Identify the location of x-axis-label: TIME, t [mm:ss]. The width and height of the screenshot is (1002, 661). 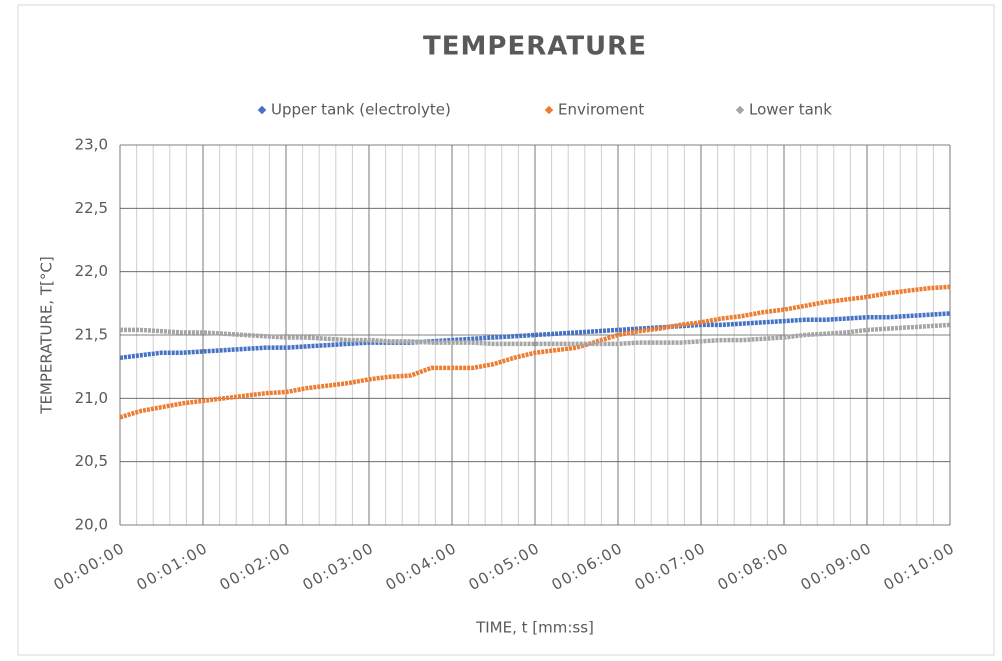
(534, 628).